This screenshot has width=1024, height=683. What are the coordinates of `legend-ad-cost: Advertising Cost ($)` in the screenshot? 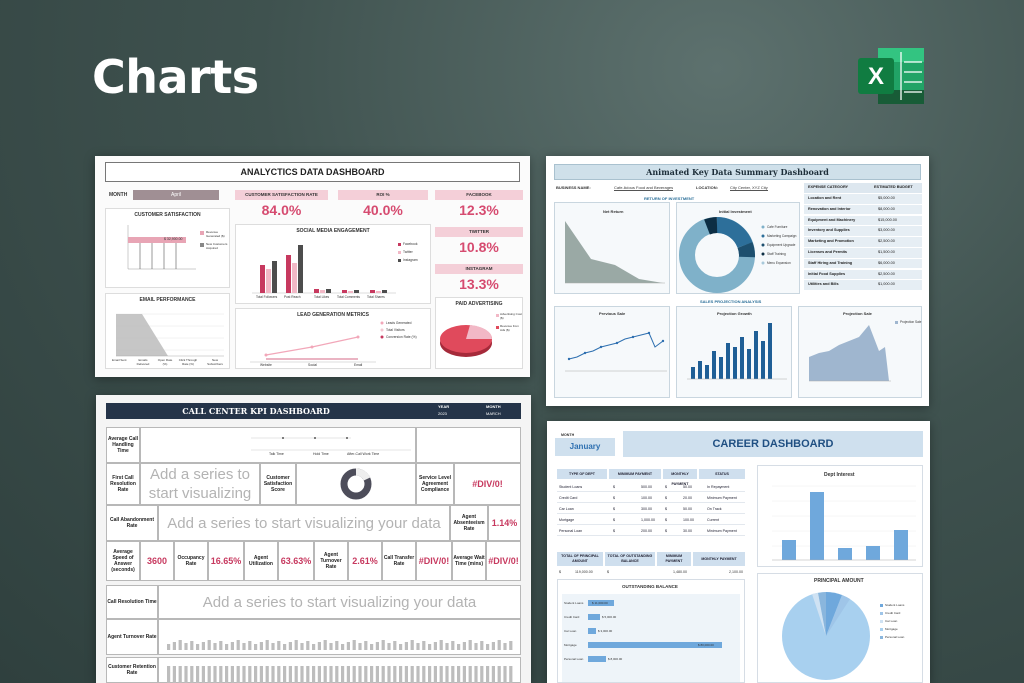 It's located at (511, 316).